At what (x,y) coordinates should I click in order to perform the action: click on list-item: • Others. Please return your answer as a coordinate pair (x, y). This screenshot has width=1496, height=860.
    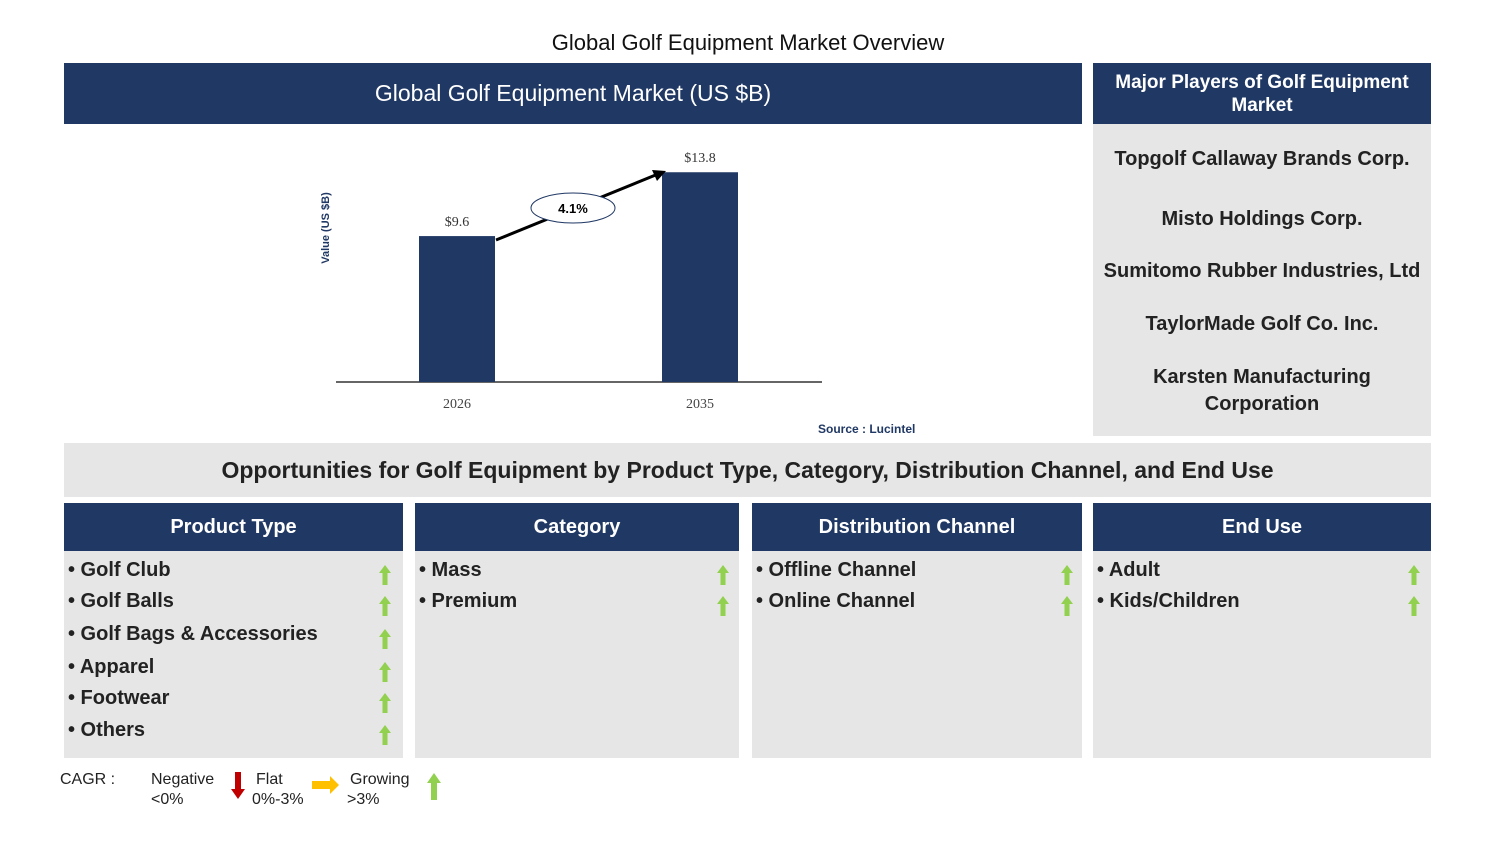
    Looking at the image, I should click on (107, 730).